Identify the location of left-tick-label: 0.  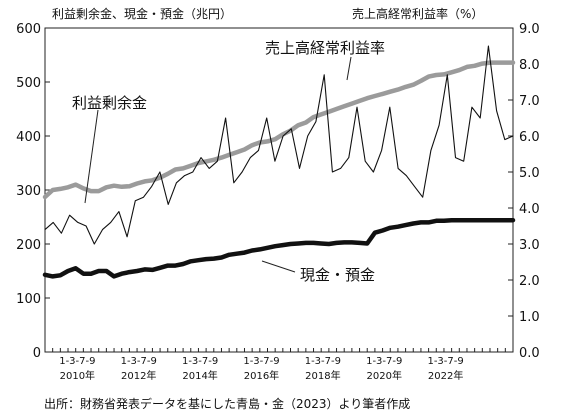
(37, 353).